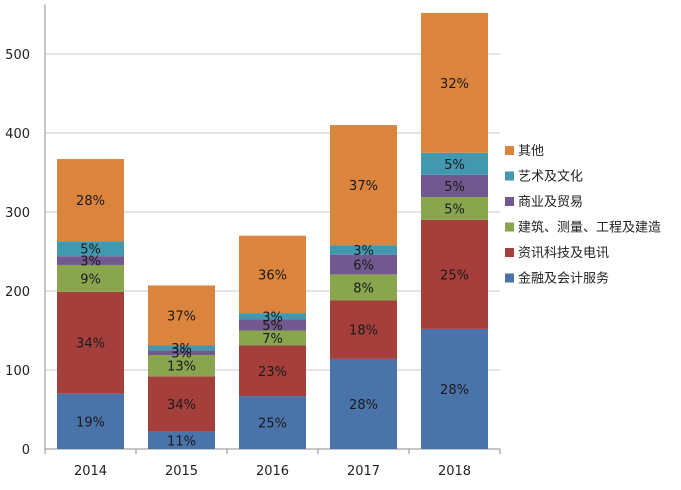 The height and width of the screenshot is (490, 681). I want to click on legend-label: 资讯科技及电讯, so click(563, 253).